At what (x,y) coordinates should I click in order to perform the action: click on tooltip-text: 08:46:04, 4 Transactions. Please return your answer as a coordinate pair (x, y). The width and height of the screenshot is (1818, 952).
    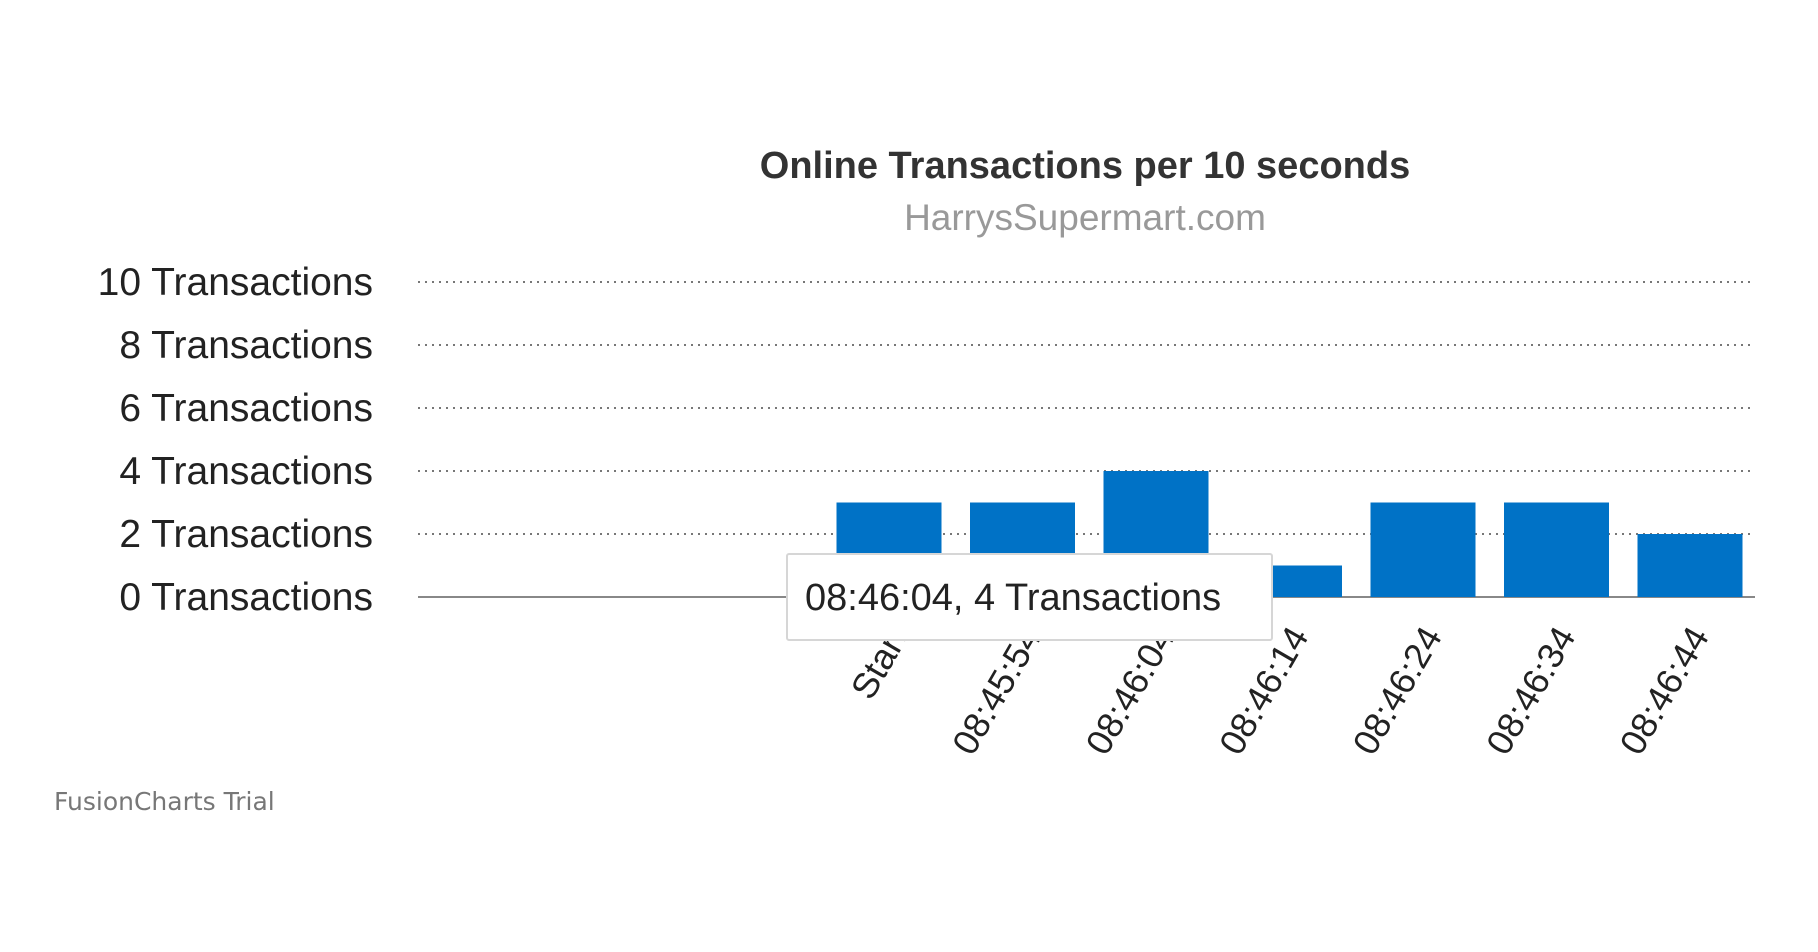
    Looking at the image, I should click on (1013, 598).